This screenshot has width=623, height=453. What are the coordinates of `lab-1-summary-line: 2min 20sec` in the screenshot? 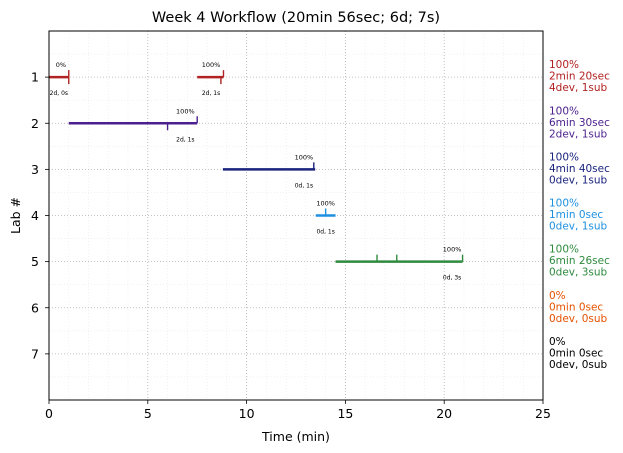 It's located at (579, 77).